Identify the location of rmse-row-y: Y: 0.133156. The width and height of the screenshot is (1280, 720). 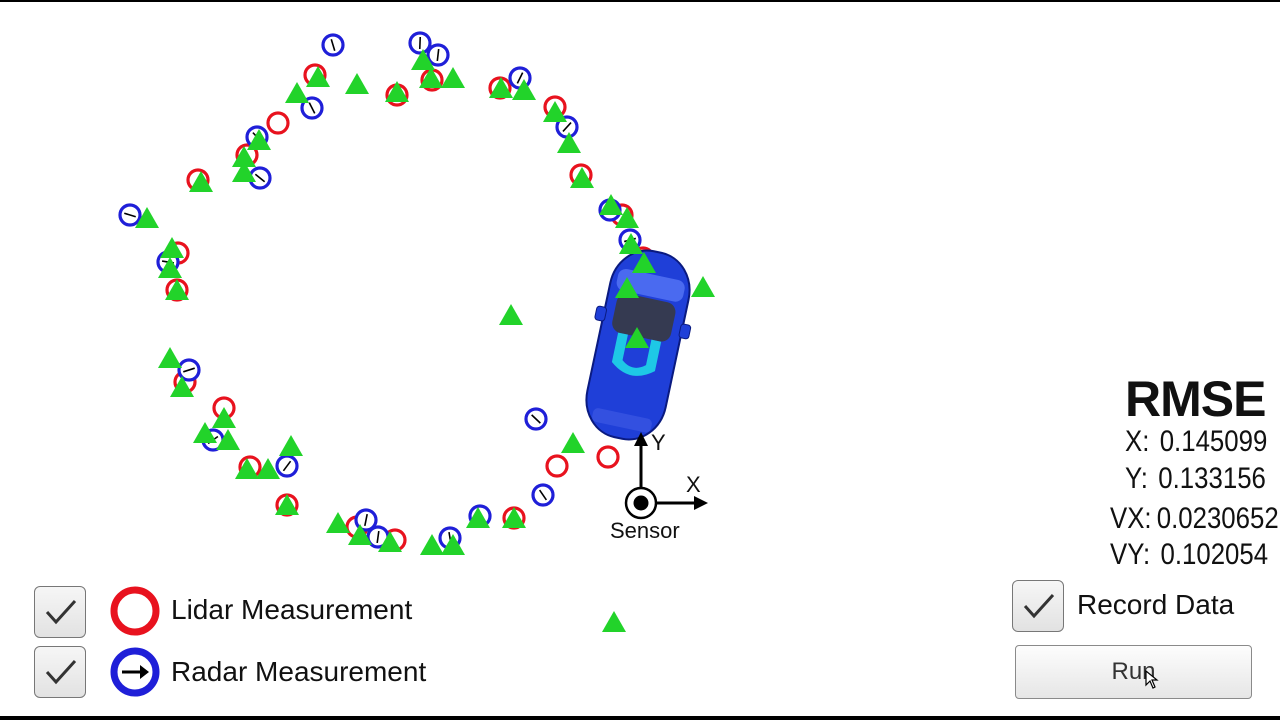
(1195, 478).